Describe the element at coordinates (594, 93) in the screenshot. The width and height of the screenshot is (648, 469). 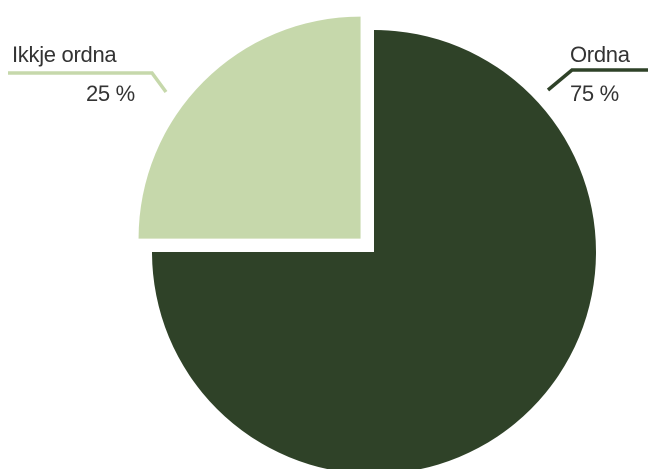
I see `slice-value-ordna: 75 %` at that location.